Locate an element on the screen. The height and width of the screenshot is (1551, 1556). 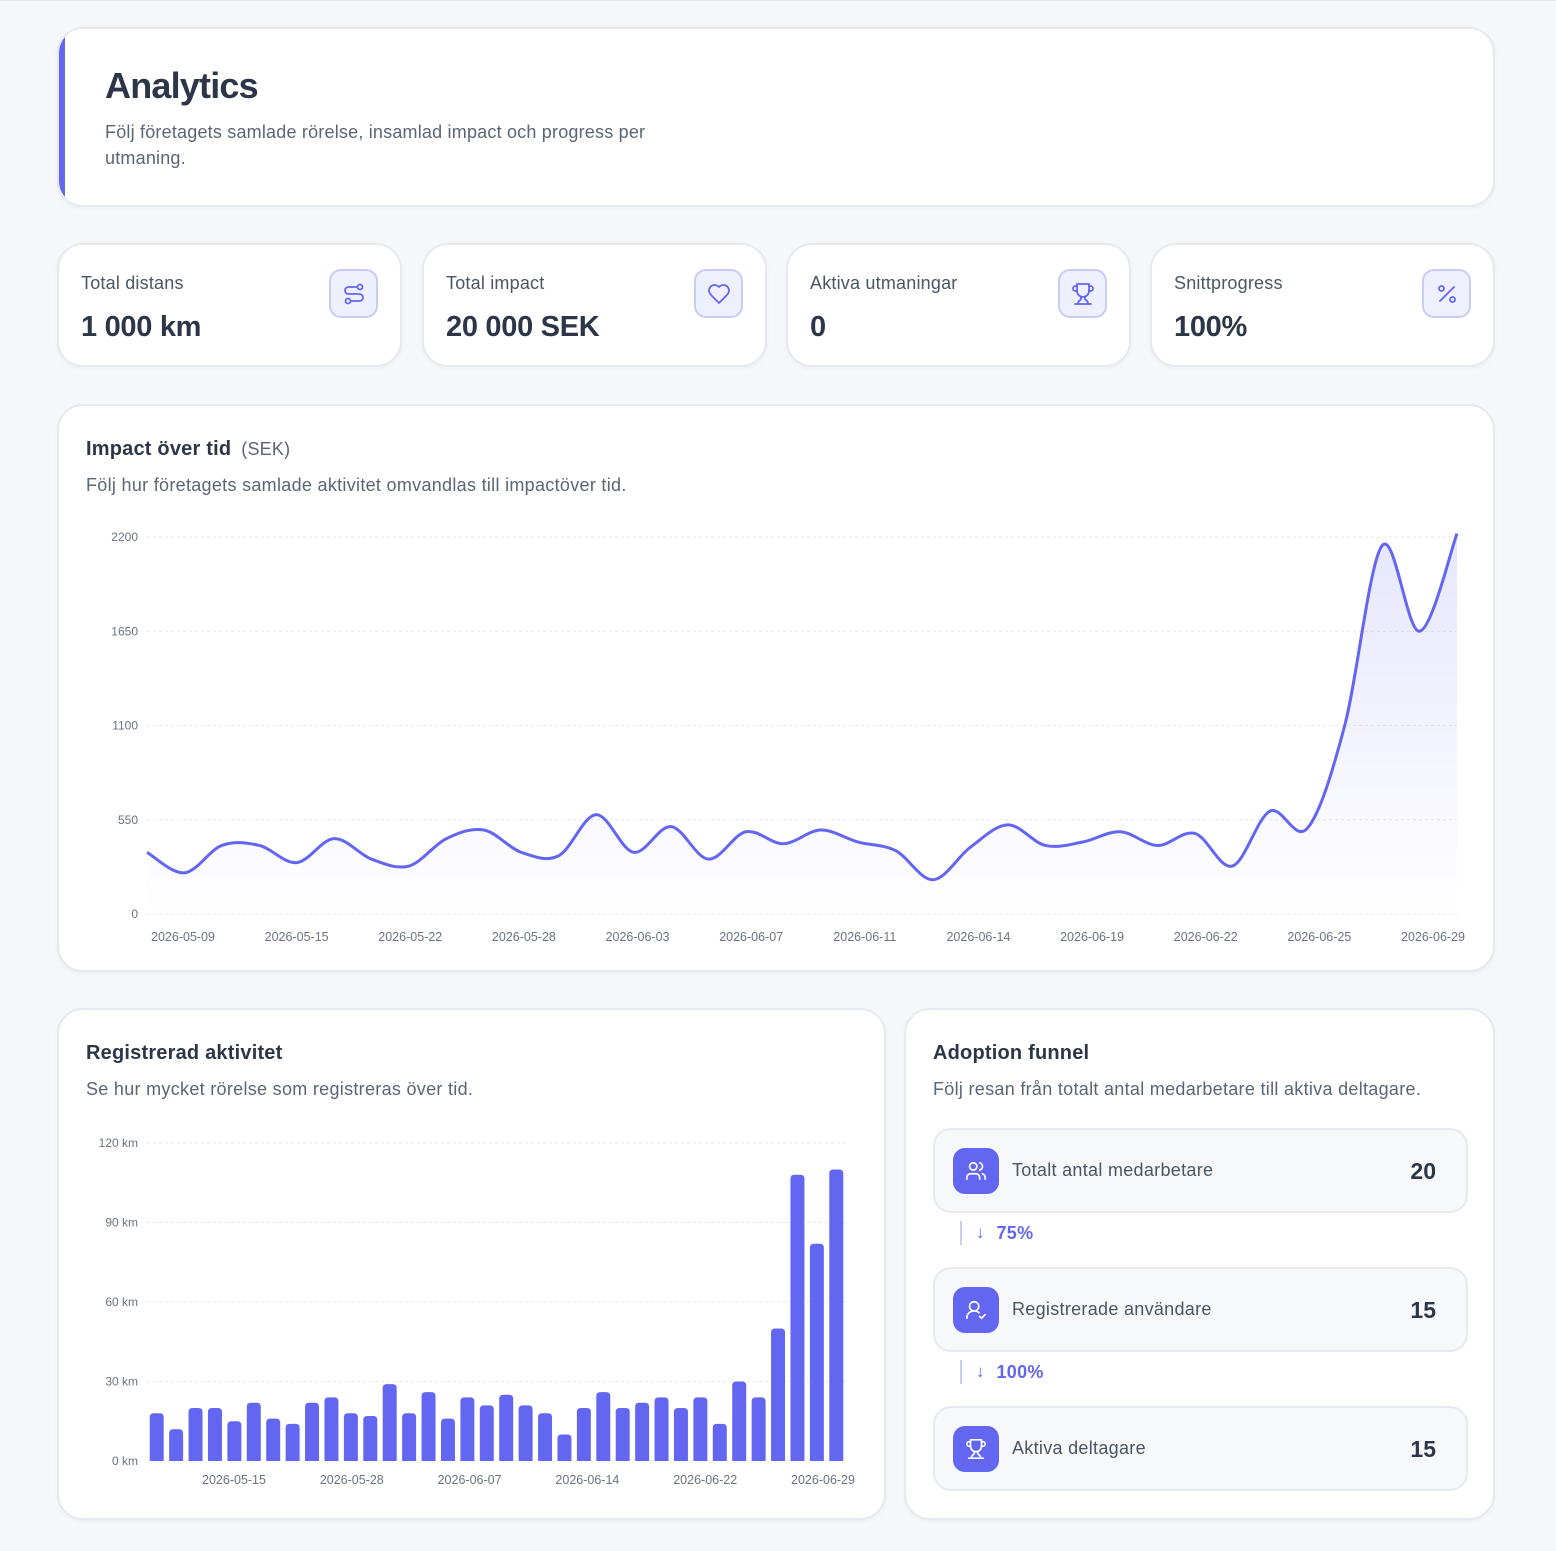
x-tick-label: 2026-05-15 is located at coordinates (297, 937).